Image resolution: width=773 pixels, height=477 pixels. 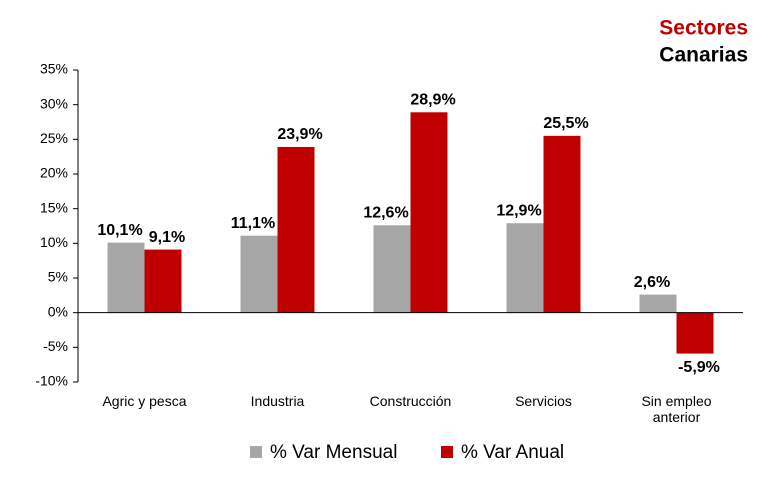 I want to click on chart-subtitle: Canarias, so click(x=703, y=55).